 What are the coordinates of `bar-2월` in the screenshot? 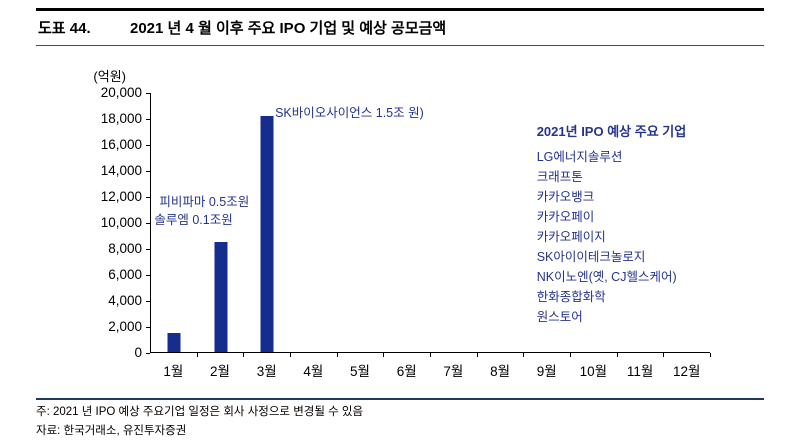 It's located at (221, 296).